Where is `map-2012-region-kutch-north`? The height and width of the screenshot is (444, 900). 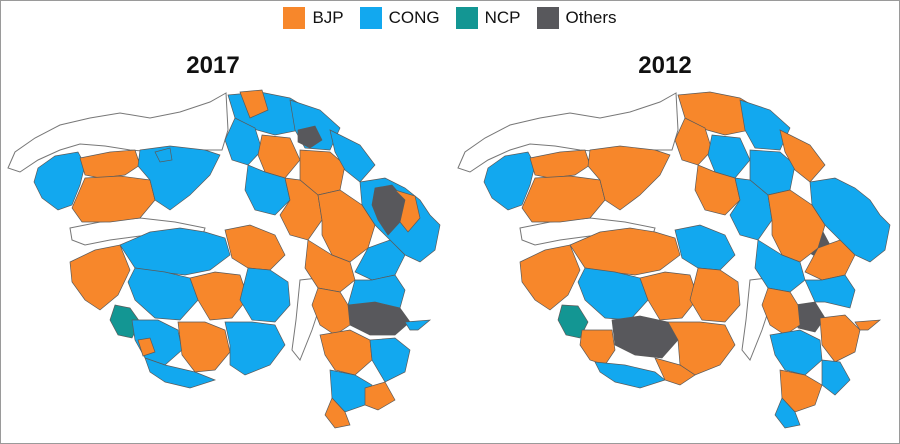 map-2012-region-kutch-north is located at coordinates (560, 164).